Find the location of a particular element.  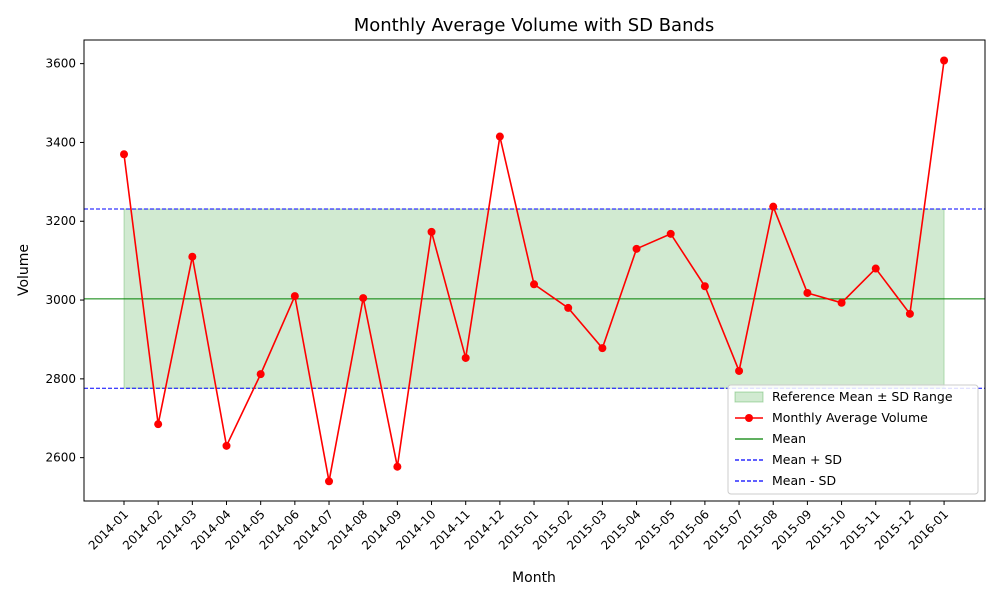

y-axis-label: Volume is located at coordinates (24, 270).